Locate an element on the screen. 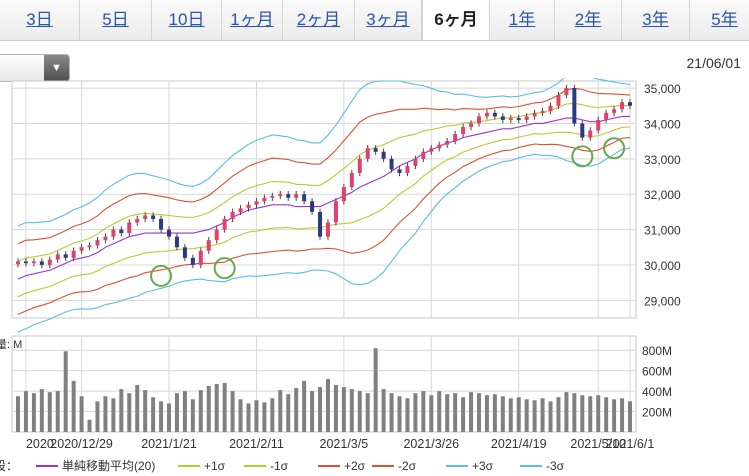  tab-period-4: 1ヶ月 is located at coordinates (252, 20).